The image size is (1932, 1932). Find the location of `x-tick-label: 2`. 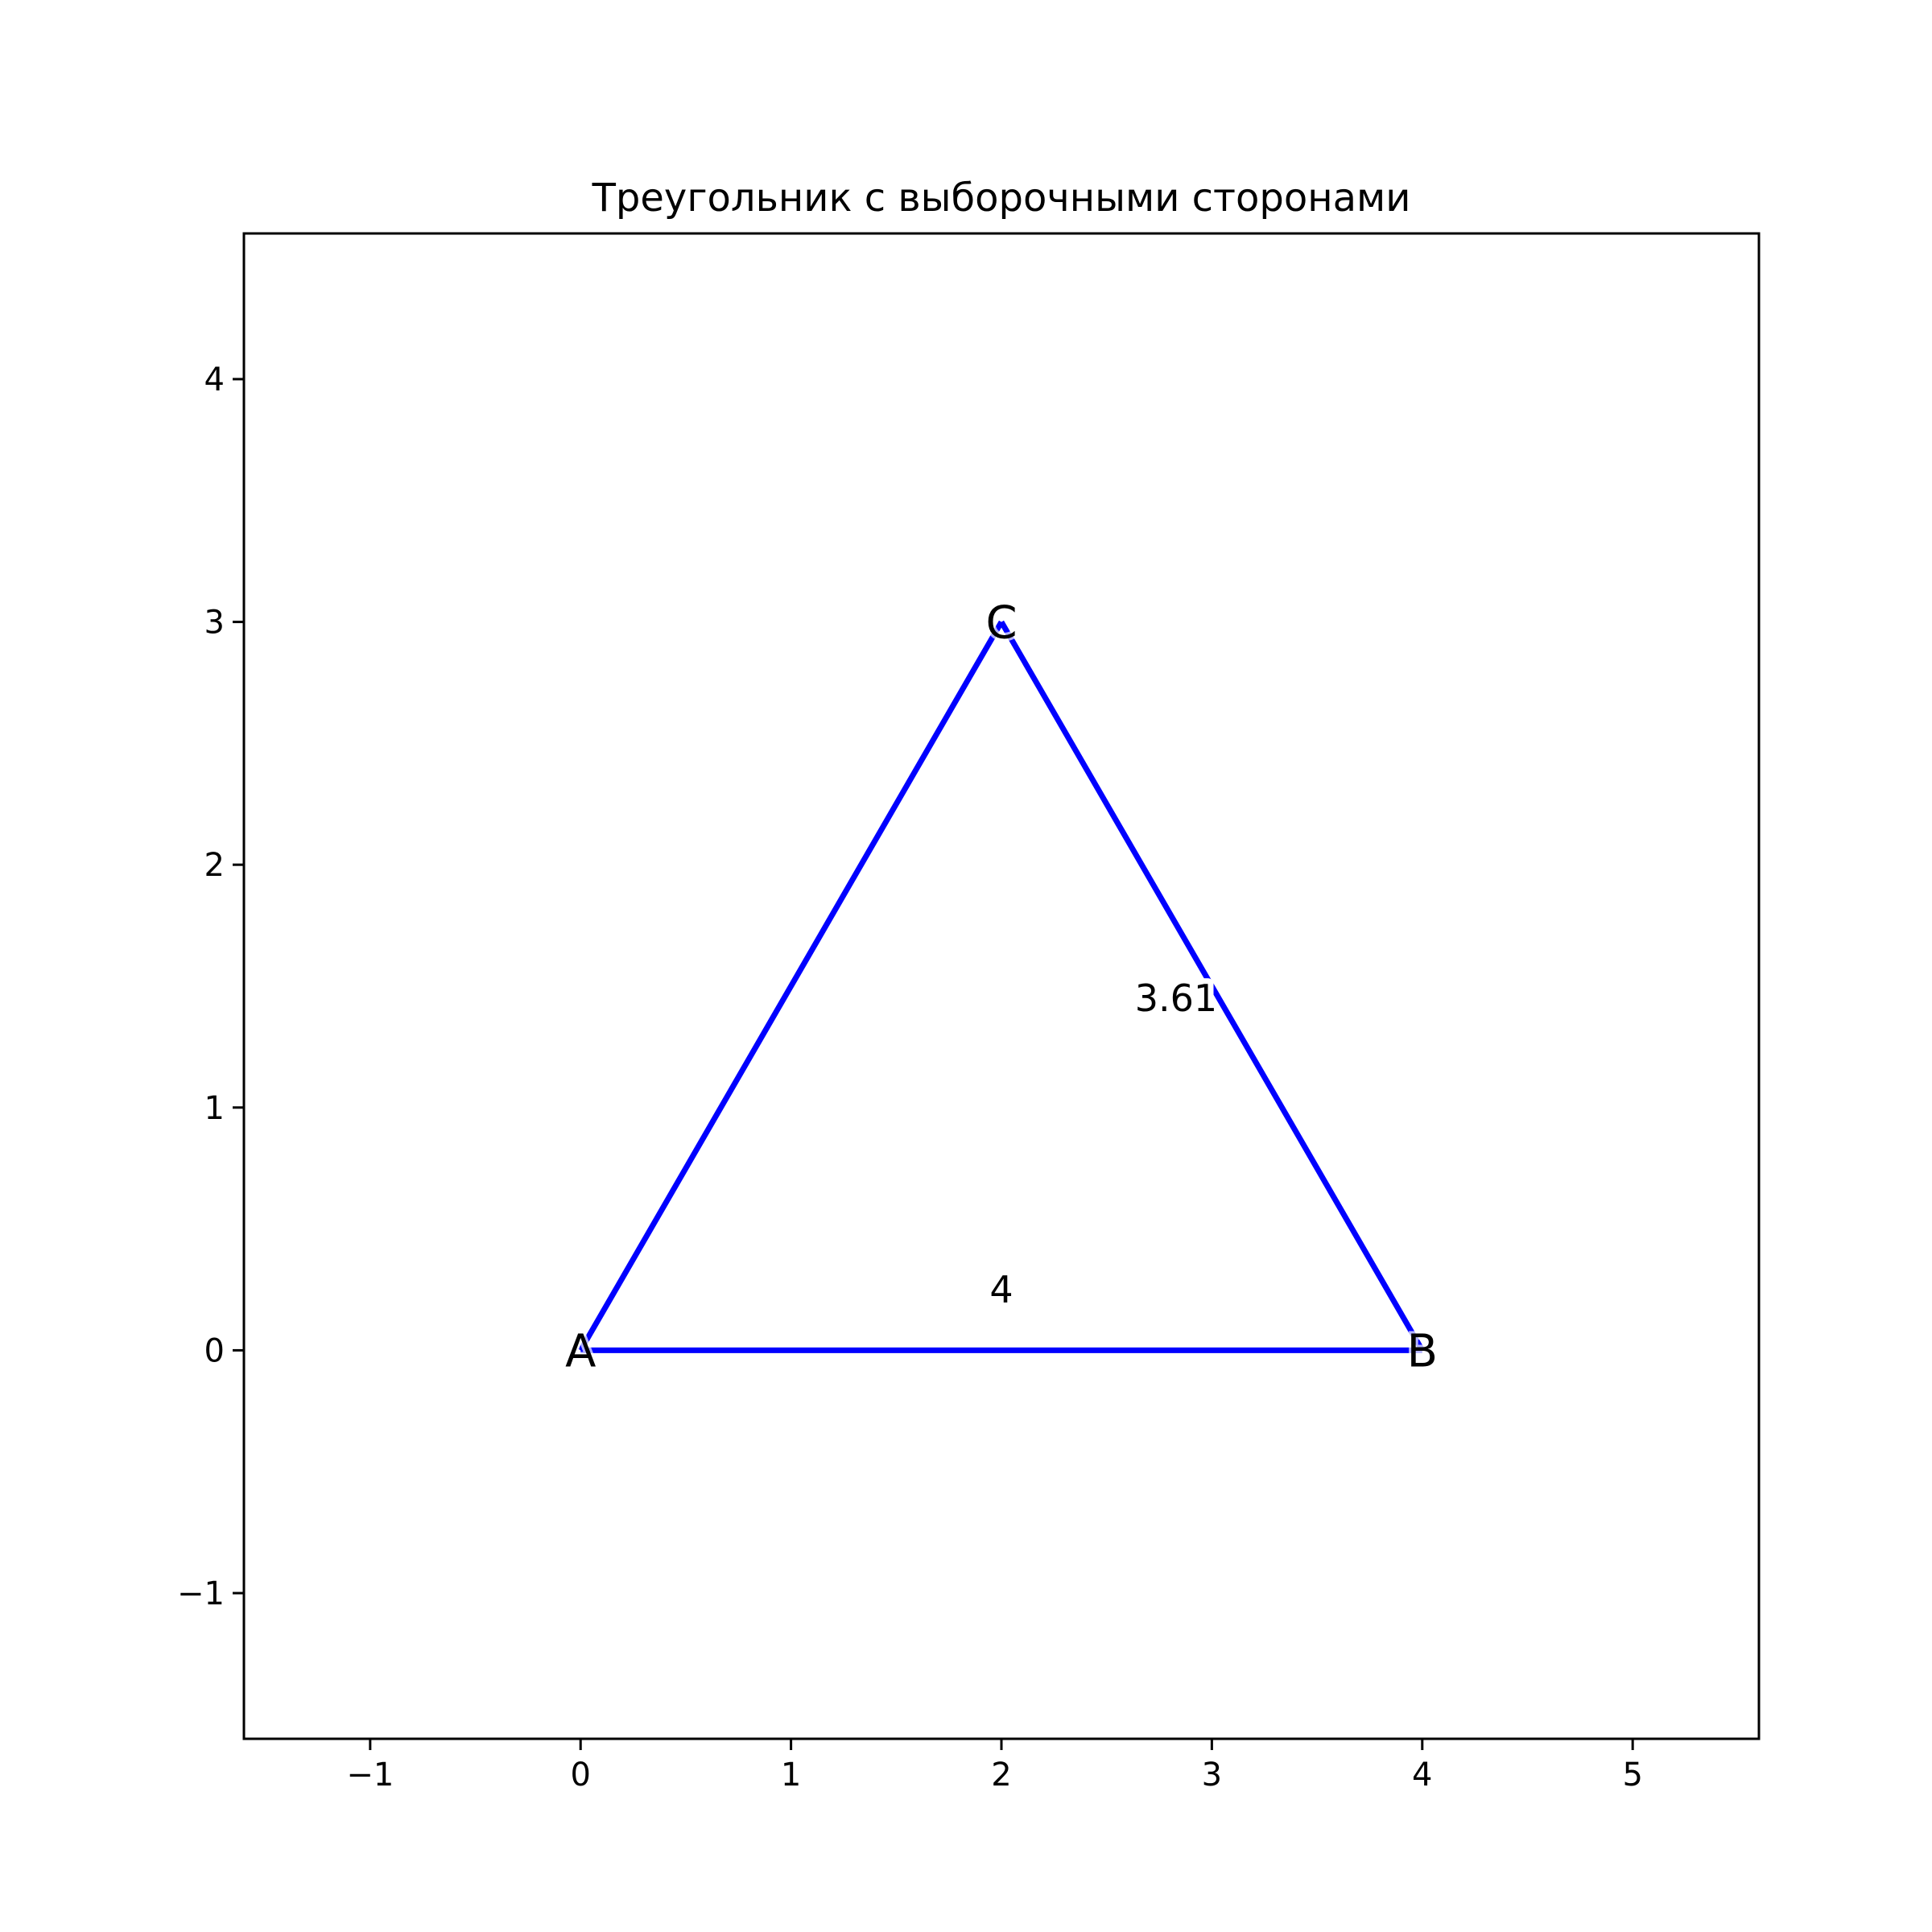

x-tick-label: 2 is located at coordinates (1001, 1775).